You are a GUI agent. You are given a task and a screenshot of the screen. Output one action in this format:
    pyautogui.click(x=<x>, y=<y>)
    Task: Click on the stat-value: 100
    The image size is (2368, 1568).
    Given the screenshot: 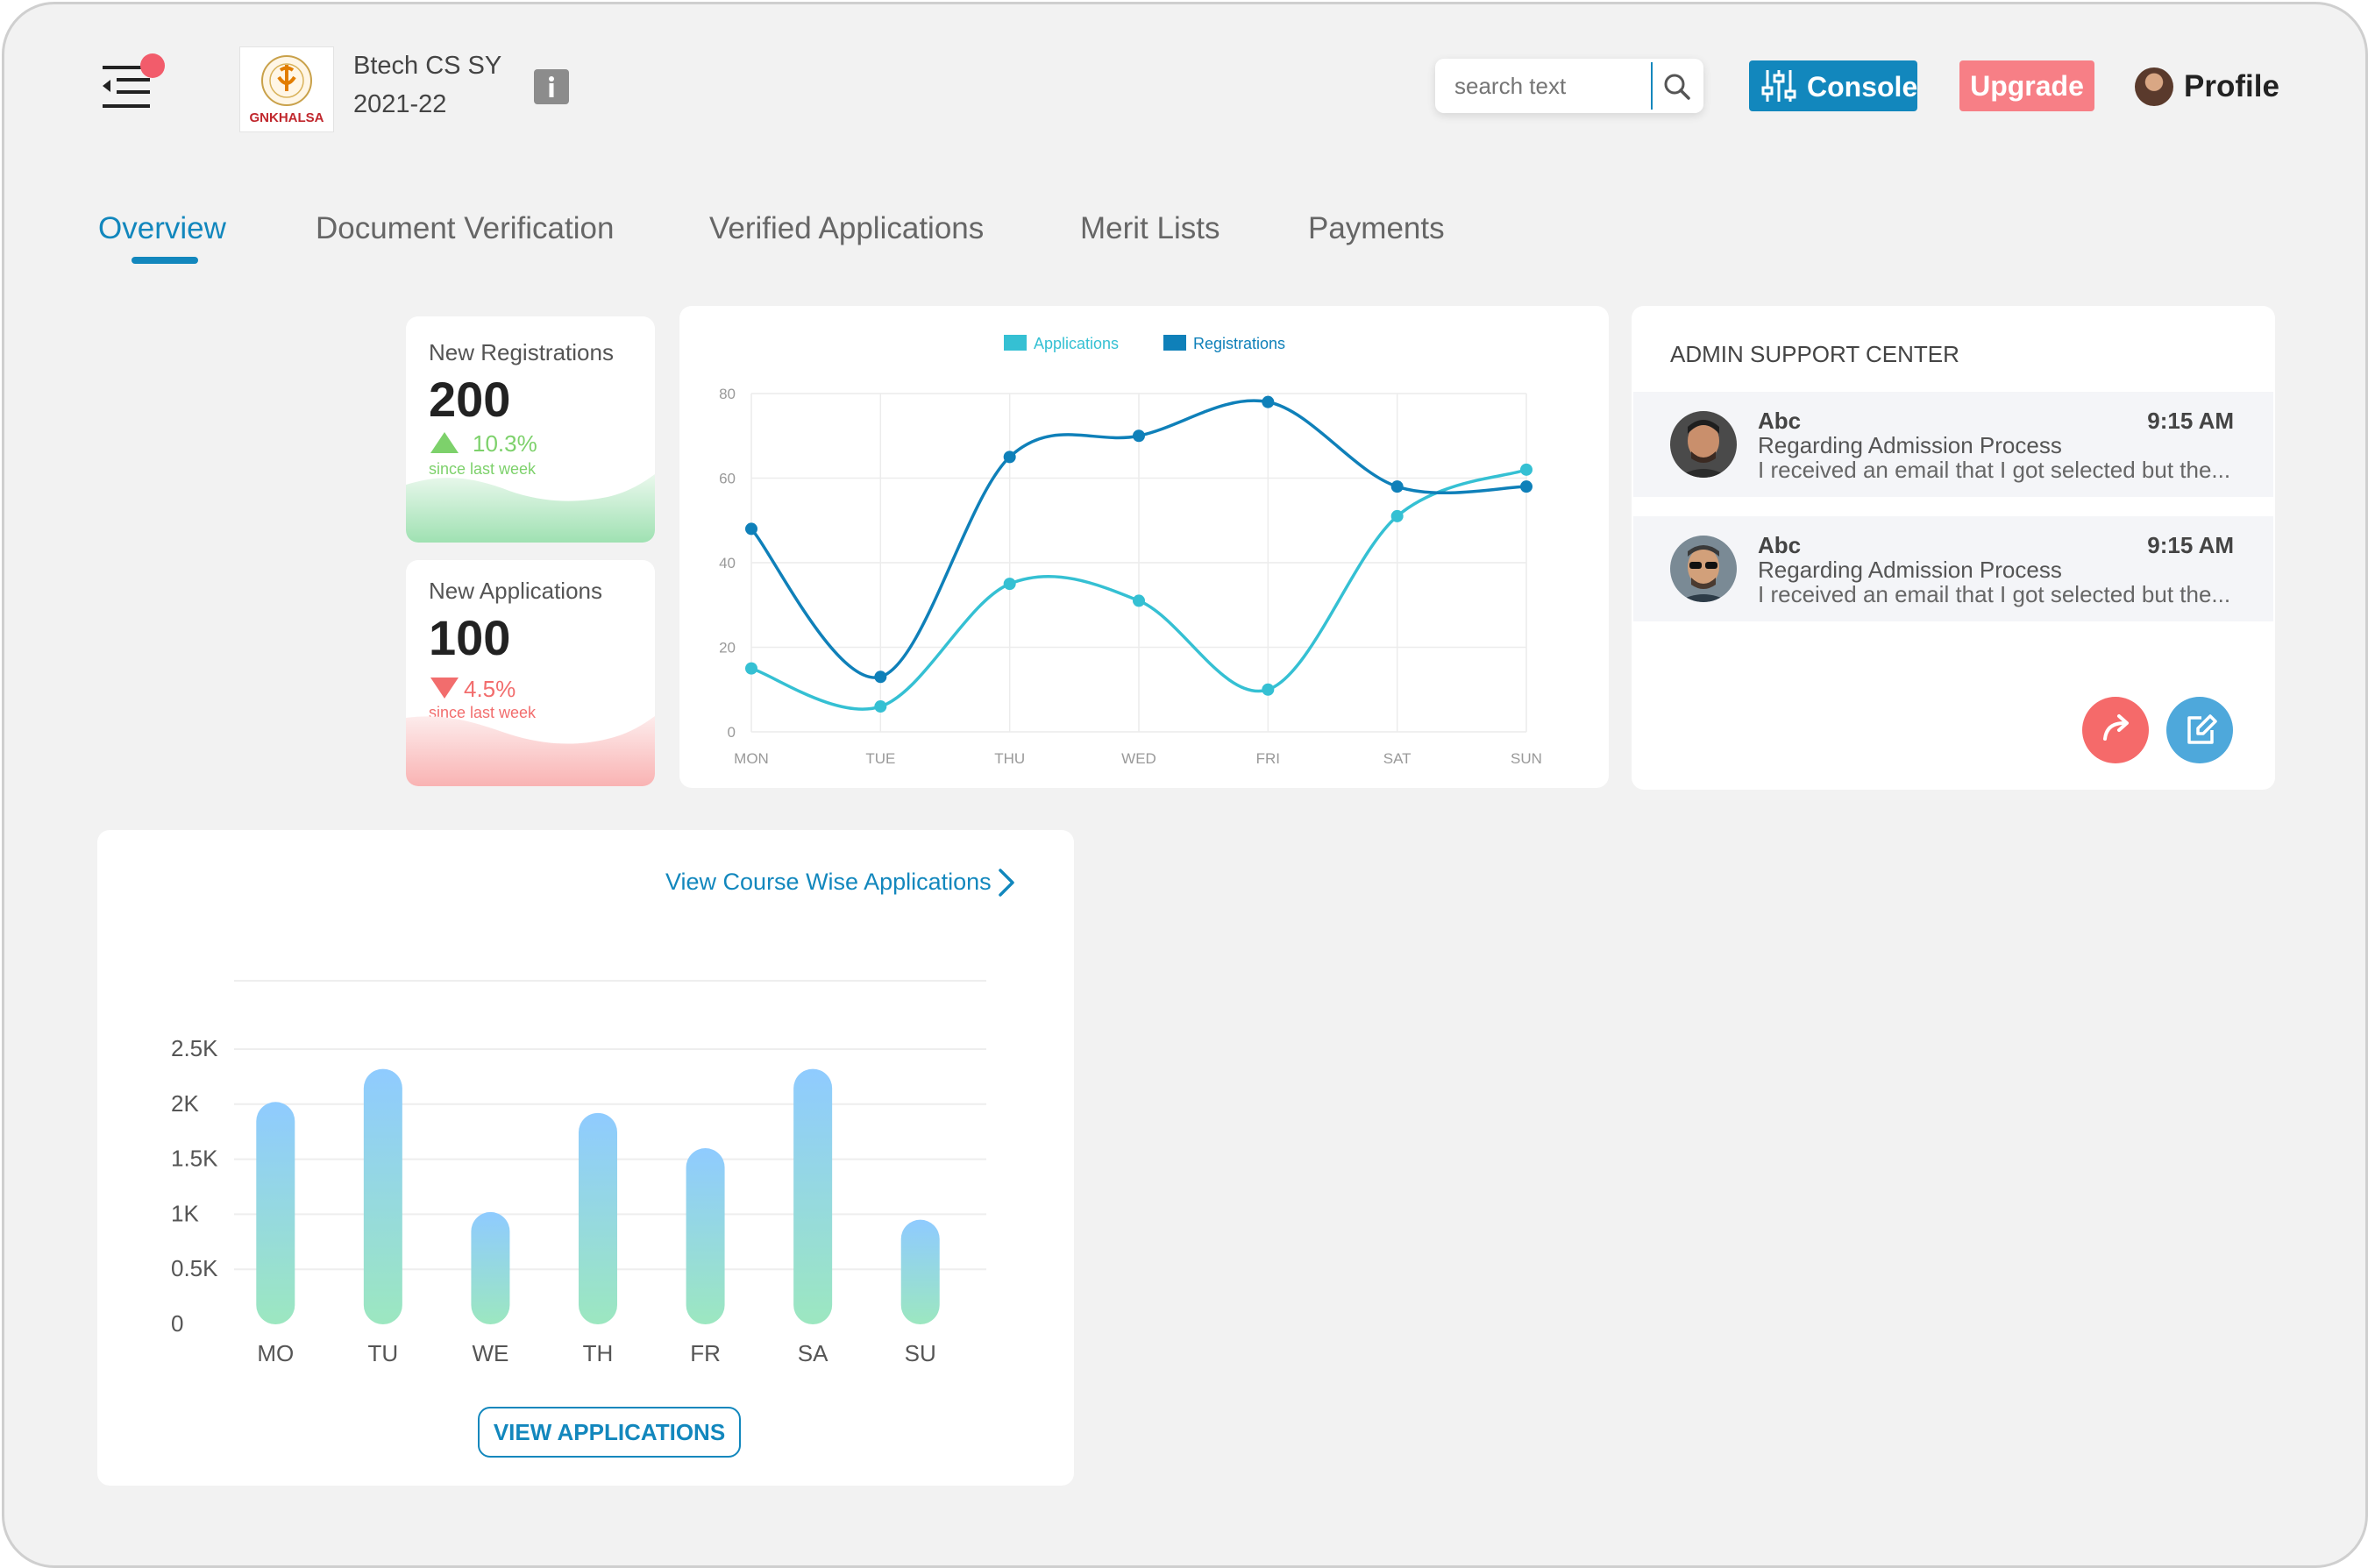 What is the action you would take?
    pyautogui.click(x=470, y=637)
    